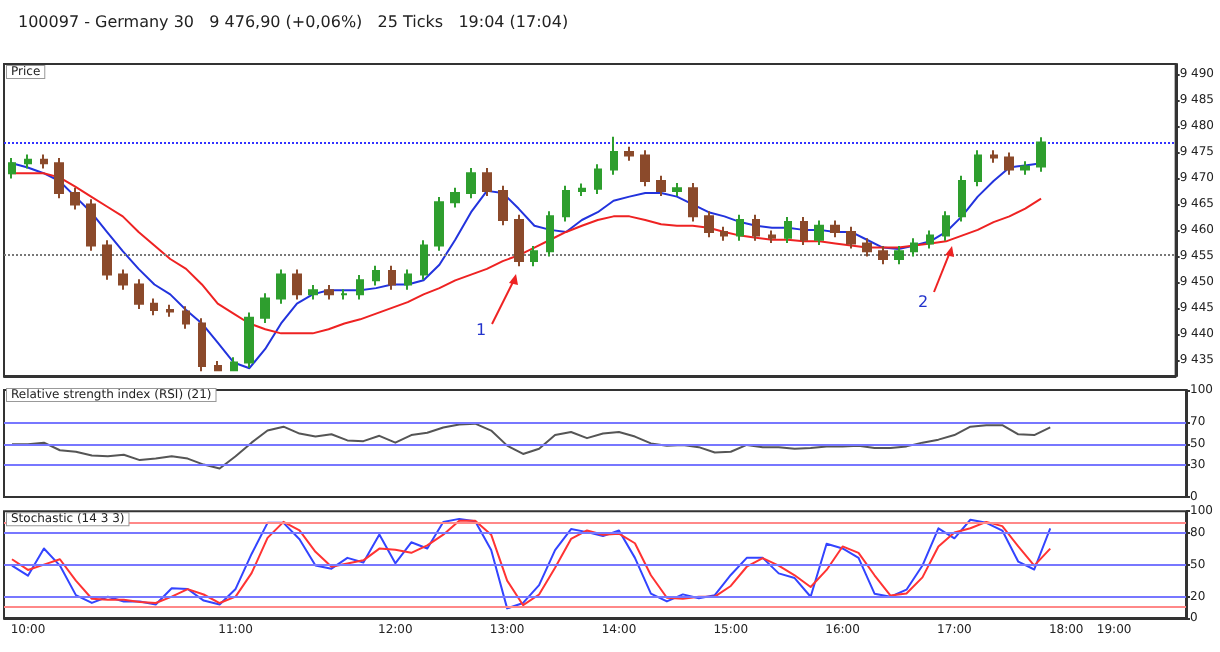 Image resolution: width=1220 pixels, height=652 pixels. Describe the element at coordinates (923, 302) in the screenshot. I see `annotation: 2` at that location.